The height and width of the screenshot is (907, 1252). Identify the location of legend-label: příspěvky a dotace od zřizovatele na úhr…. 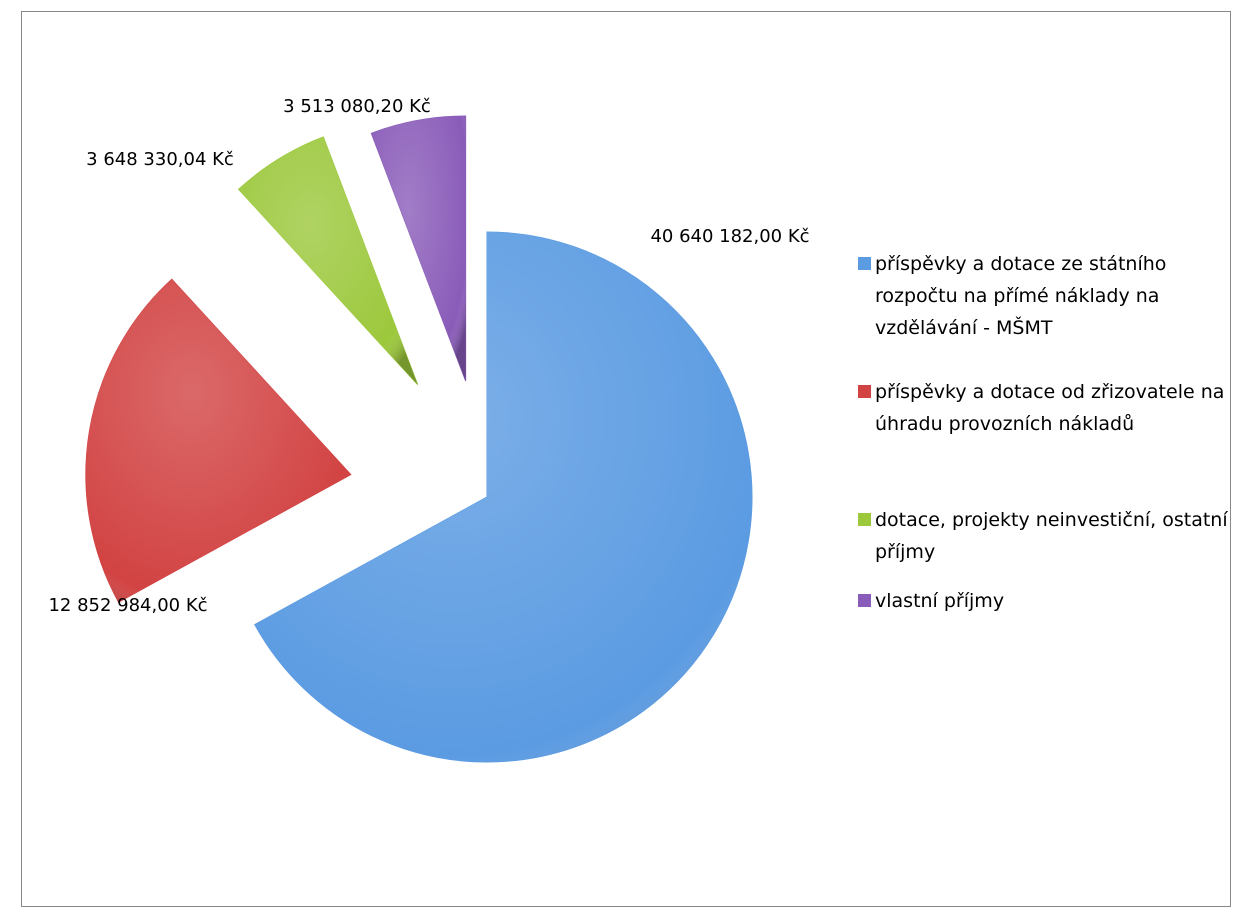
(1050, 408).